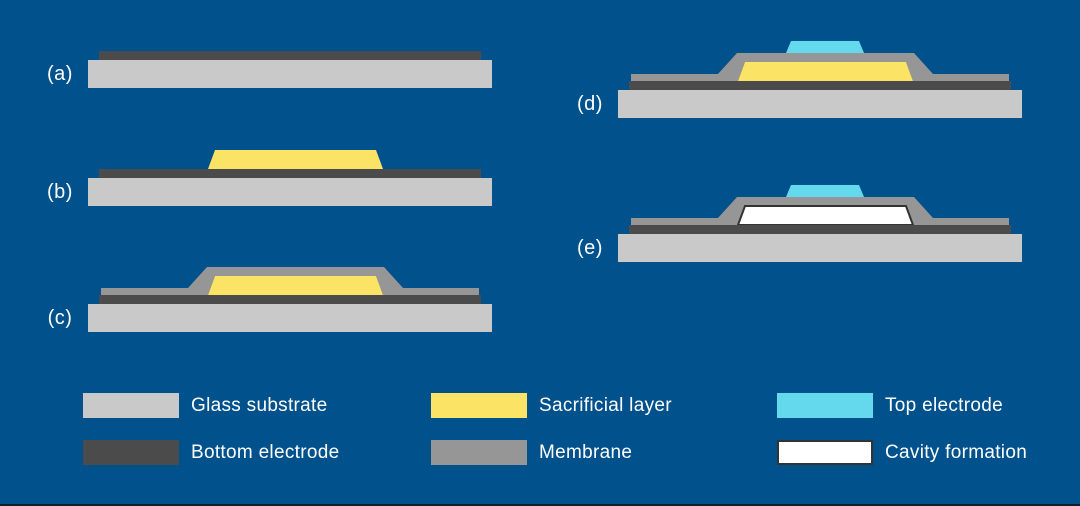  I want to click on glass-substrate-swatch, so click(131, 405).